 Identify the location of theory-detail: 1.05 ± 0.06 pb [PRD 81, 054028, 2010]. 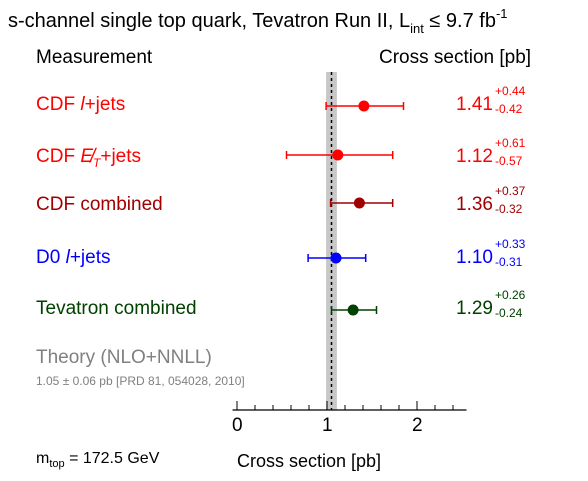
(140, 381).